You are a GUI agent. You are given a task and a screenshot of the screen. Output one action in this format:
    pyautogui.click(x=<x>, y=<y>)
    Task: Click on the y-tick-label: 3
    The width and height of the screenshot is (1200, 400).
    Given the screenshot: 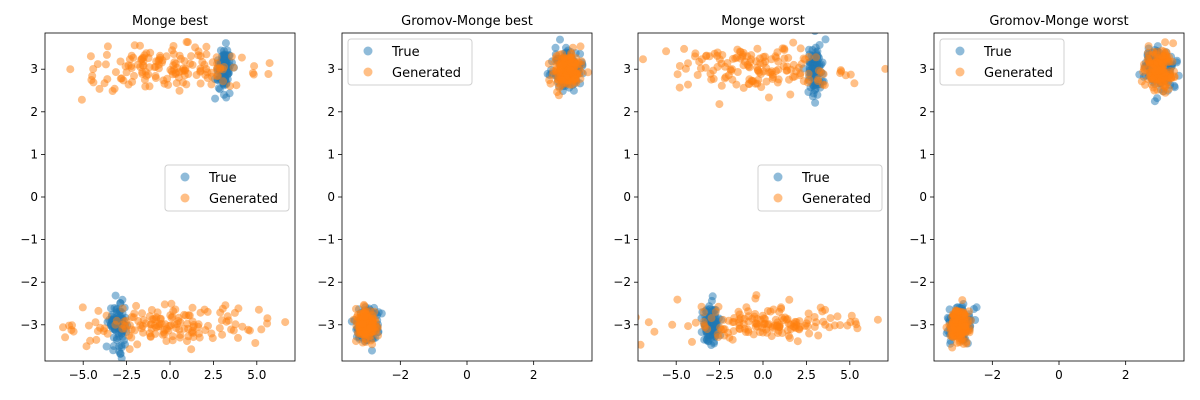 What is the action you would take?
    pyautogui.click(x=331, y=69)
    